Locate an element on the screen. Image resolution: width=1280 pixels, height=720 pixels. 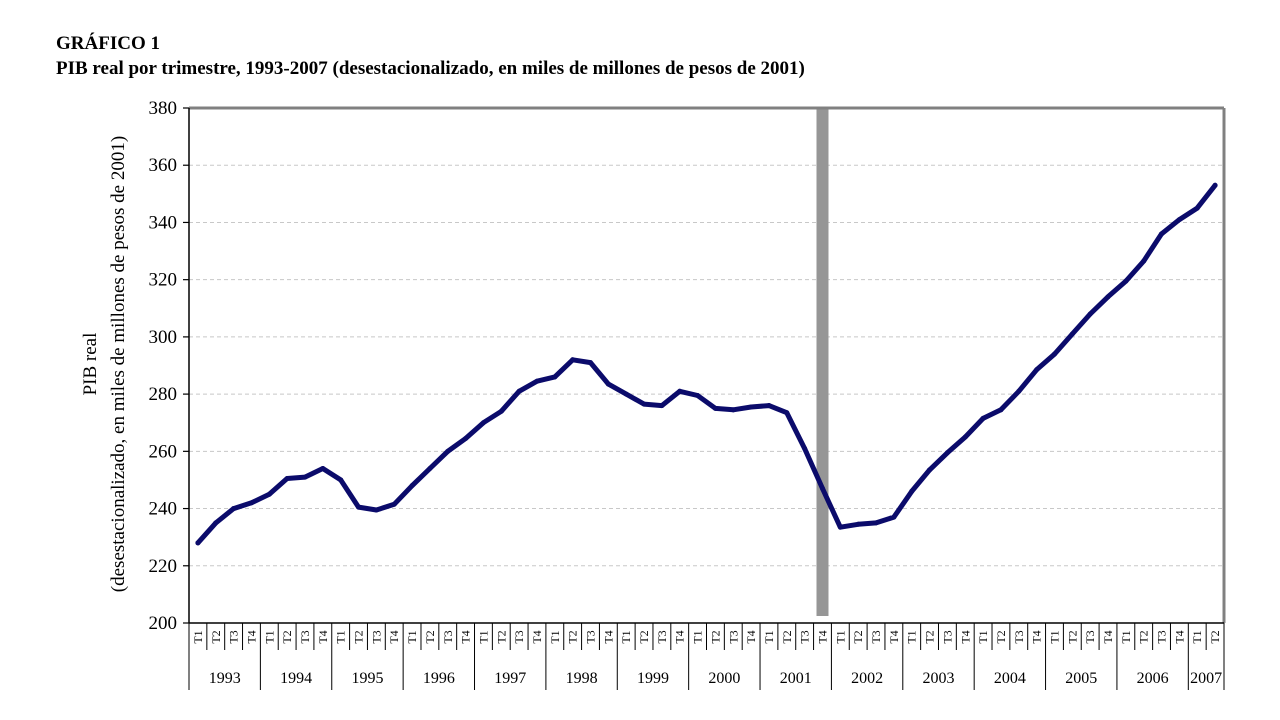
year-tick-label: 1999 is located at coordinates (653, 678).